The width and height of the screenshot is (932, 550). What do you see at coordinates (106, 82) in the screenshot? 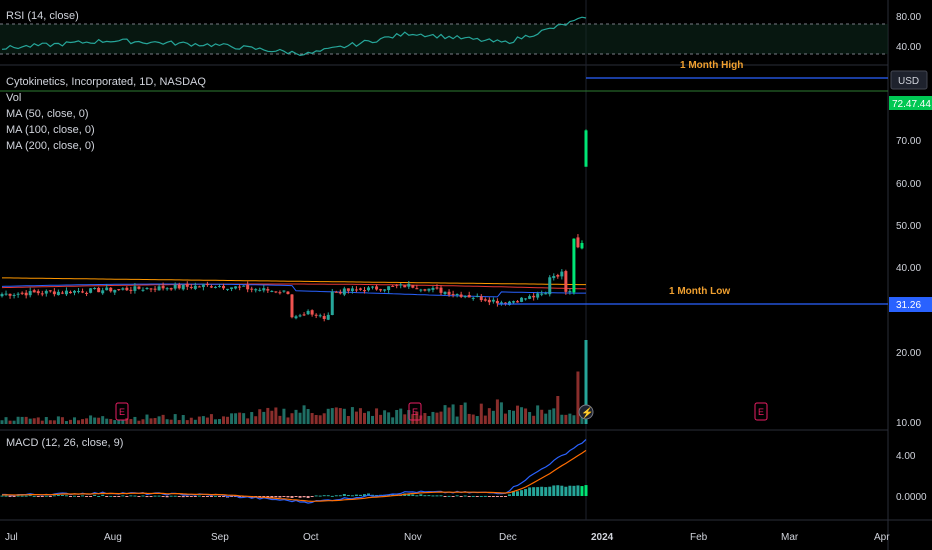
I see `main-legend-title: Cytokinetics, Incorporated, 1D, NASDAQ` at bounding box center [106, 82].